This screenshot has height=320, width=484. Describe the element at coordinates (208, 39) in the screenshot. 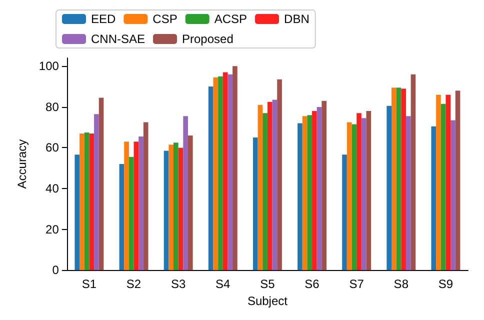

I see `legend-label: Proposed` at that location.